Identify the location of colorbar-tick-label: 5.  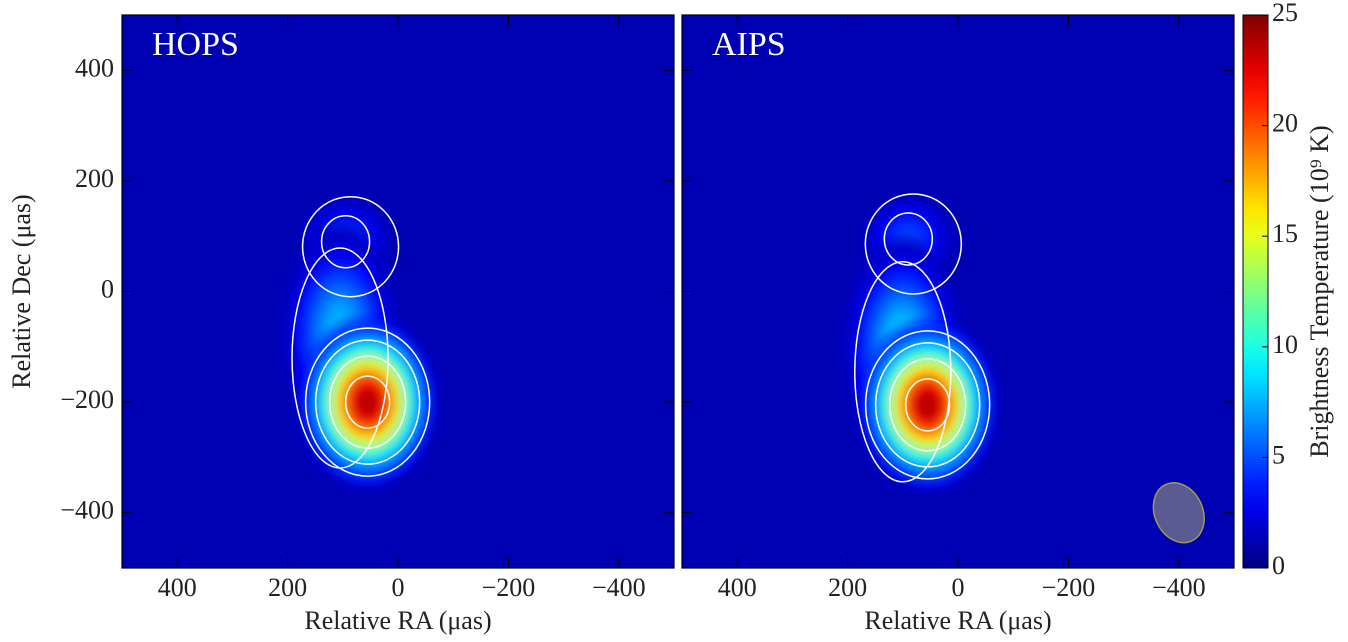
(1278, 454).